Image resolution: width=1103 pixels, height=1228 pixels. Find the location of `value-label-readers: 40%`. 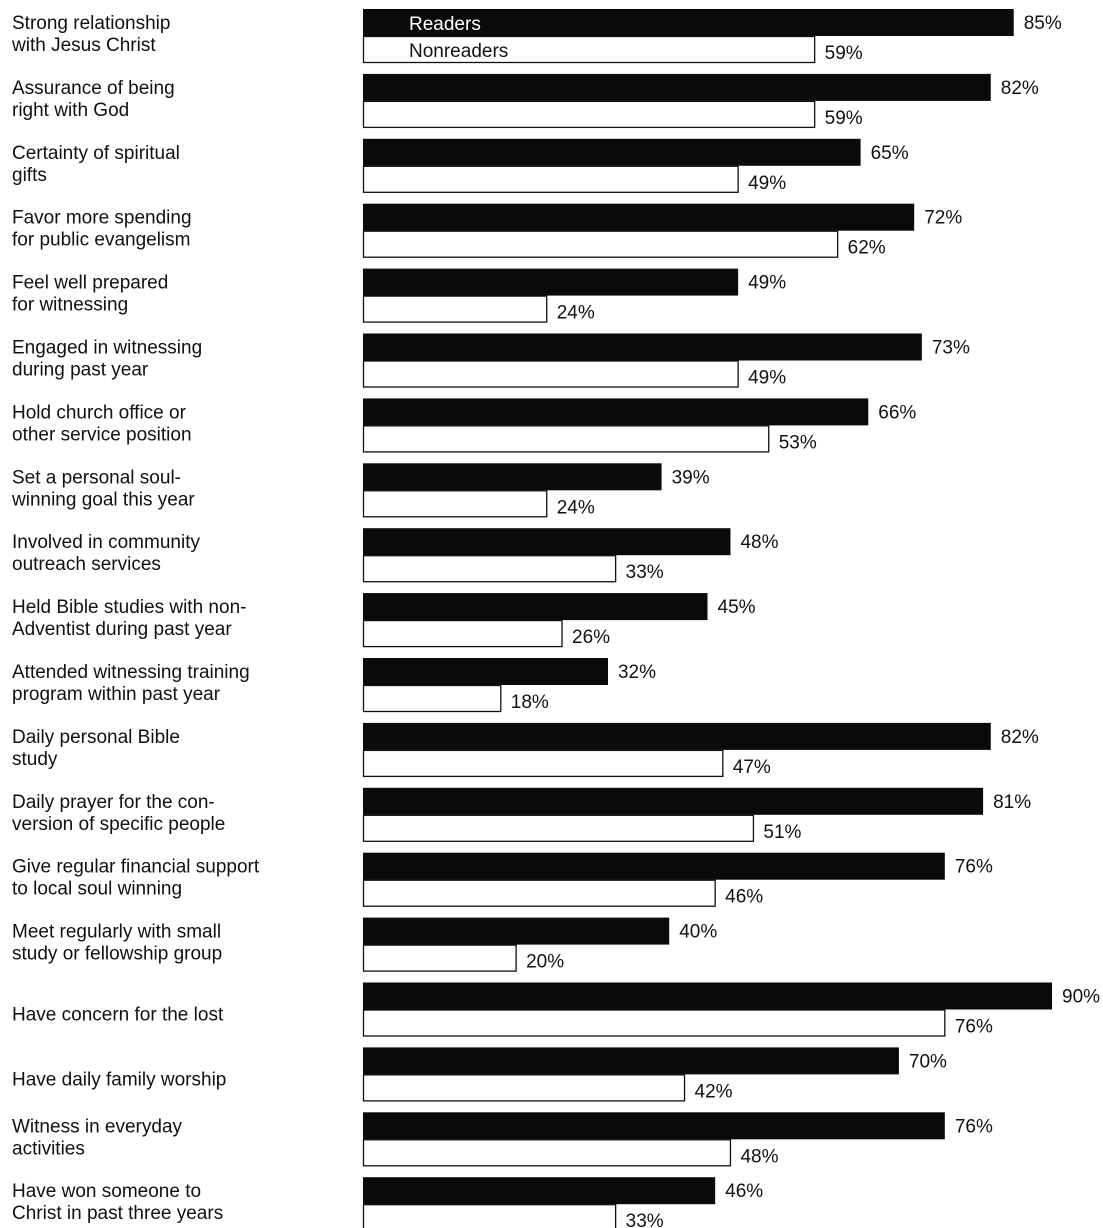

value-label-readers: 40% is located at coordinates (698, 932).